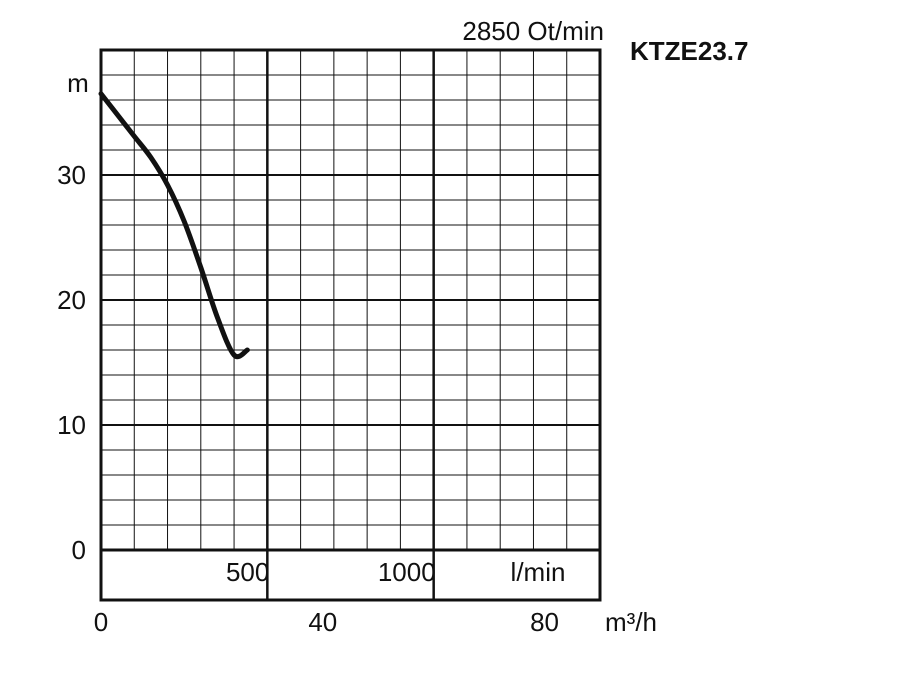 The width and height of the screenshot is (900, 700). Describe the element at coordinates (533, 31) in the screenshot. I see `speed-label: 2850 Ot/min` at that location.